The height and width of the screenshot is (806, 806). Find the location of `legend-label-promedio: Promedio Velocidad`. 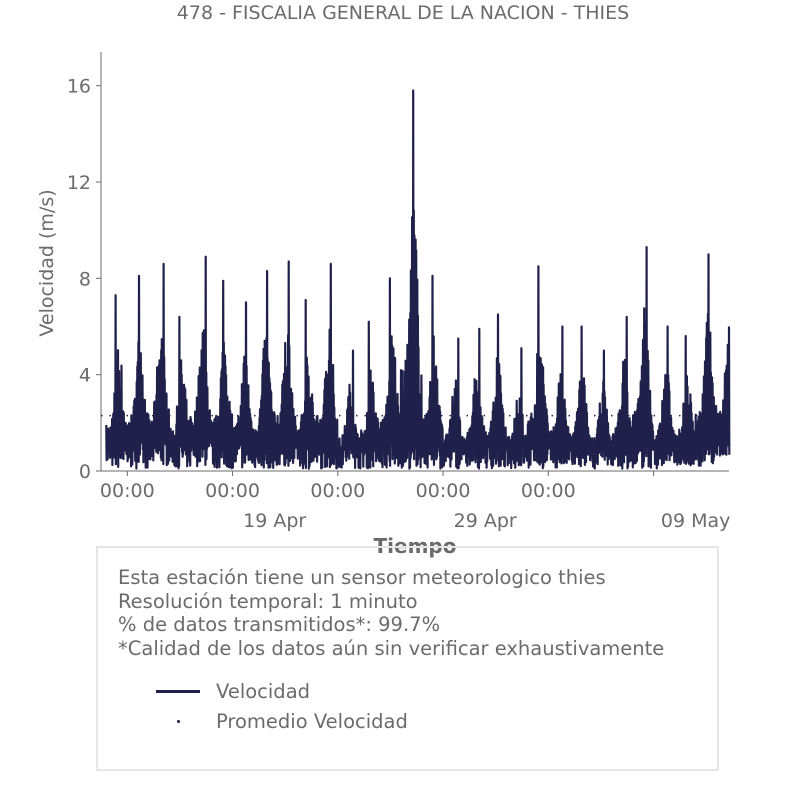

legend-label-promedio: Promedio Velocidad is located at coordinates (312, 721).